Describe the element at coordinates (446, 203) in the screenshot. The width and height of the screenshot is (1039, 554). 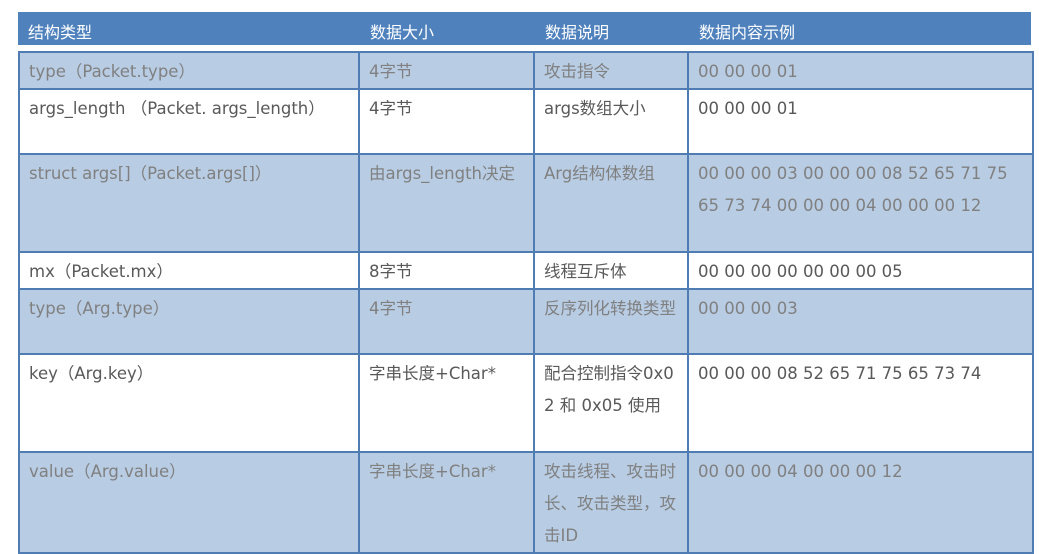
I see `cell-size: 由args_length决定` at that location.